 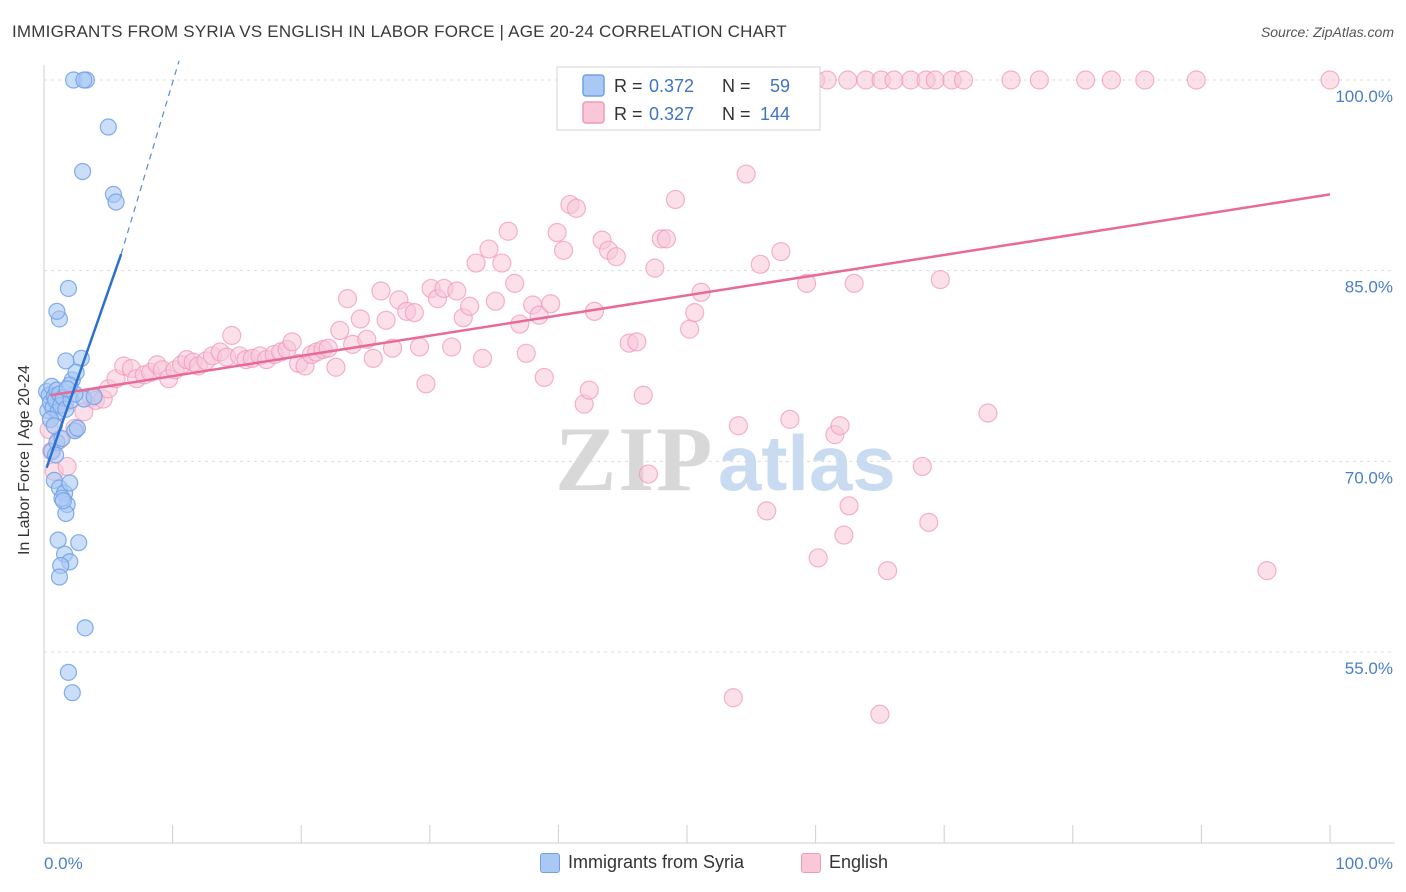 What do you see at coordinates (63, 863) in the screenshot?
I see `x-tick-label-0: 0.0%` at bounding box center [63, 863].